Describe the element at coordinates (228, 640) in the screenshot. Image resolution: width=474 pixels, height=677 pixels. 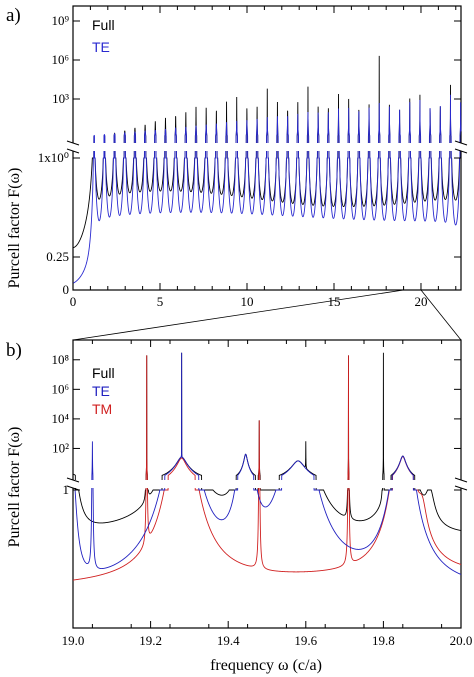
I see `x-tick-label-b: 19.4` at that location.